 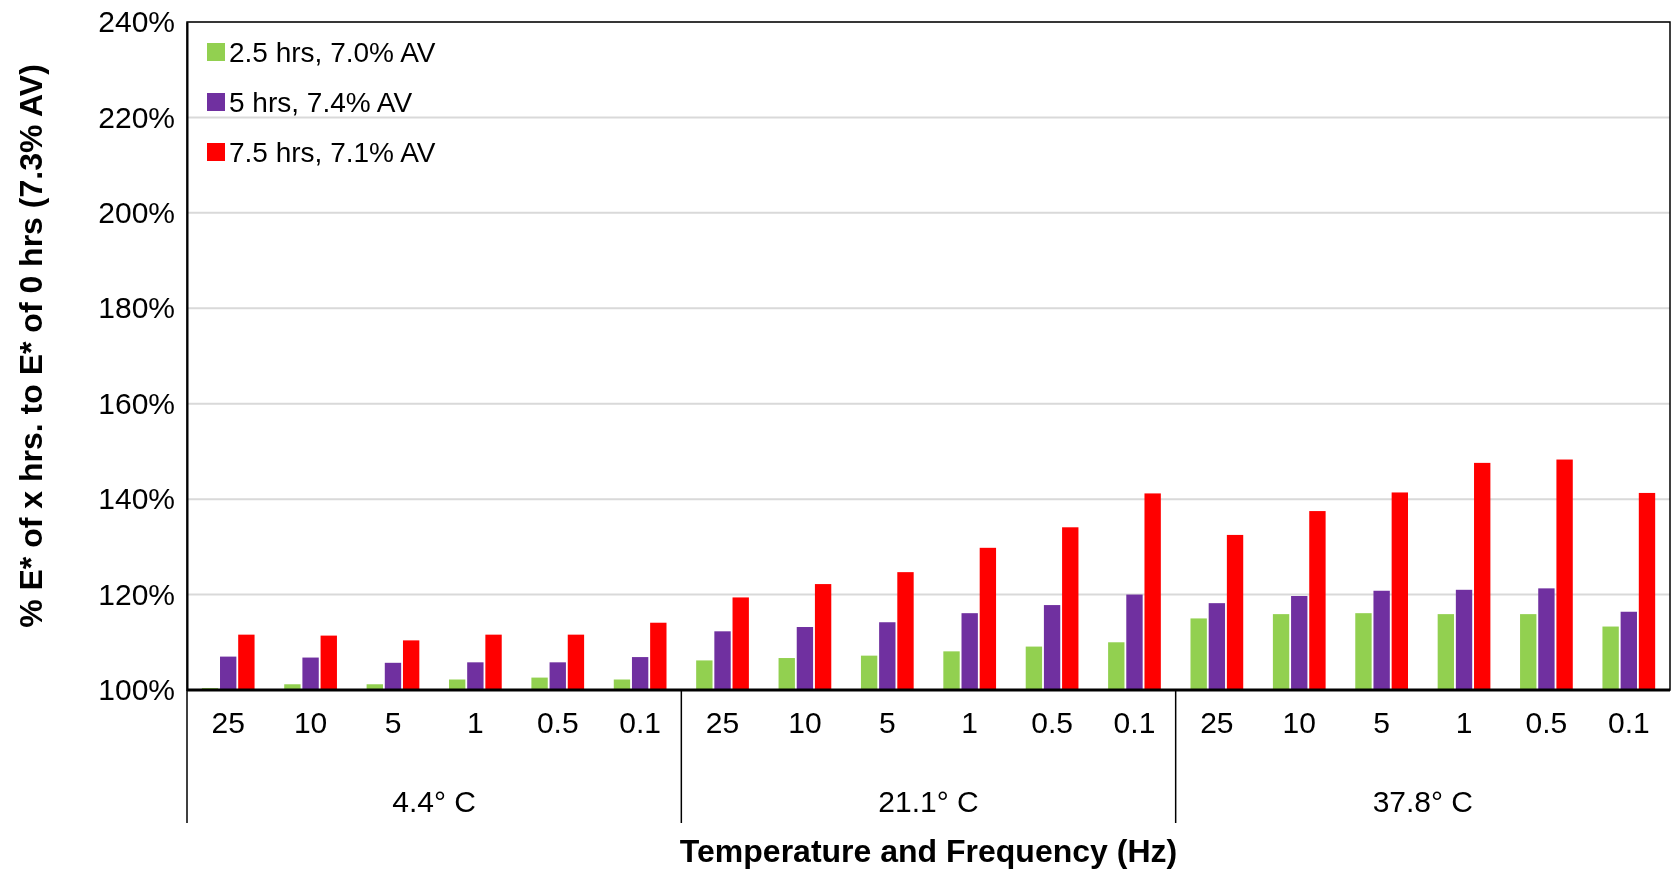 I want to click on y-axis-title: % E* of x hrs. to E* of 0 hrs (7.3% AV), so click(x=31, y=346).